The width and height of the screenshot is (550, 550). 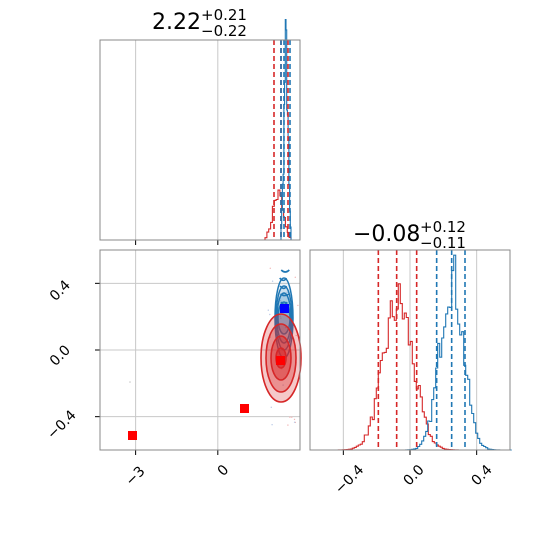 I want to click on title-param1-plus: +0.21, so click(x=224, y=15).